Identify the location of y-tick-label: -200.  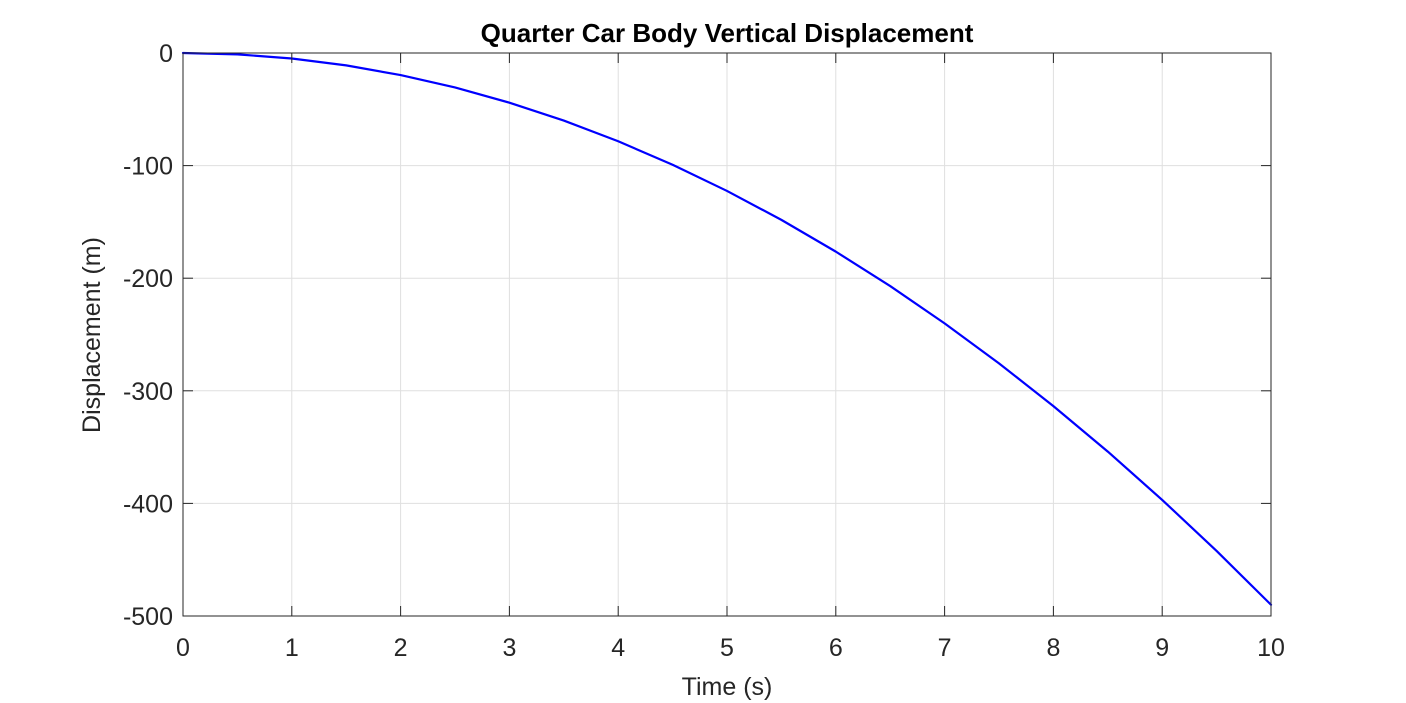
(148, 279).